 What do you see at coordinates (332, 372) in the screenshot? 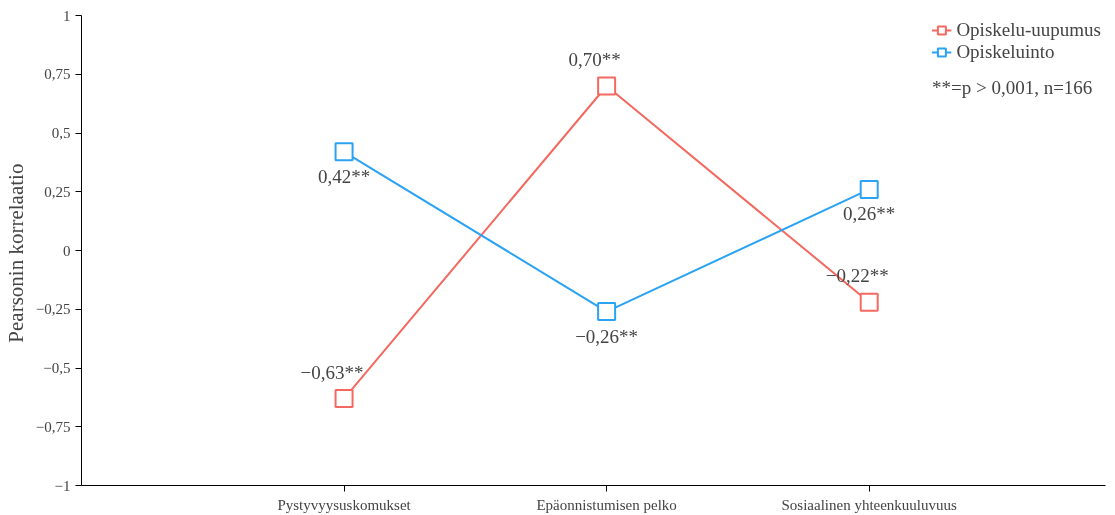
I see `data-label: −0,63**` at bounding box center [332, 372].